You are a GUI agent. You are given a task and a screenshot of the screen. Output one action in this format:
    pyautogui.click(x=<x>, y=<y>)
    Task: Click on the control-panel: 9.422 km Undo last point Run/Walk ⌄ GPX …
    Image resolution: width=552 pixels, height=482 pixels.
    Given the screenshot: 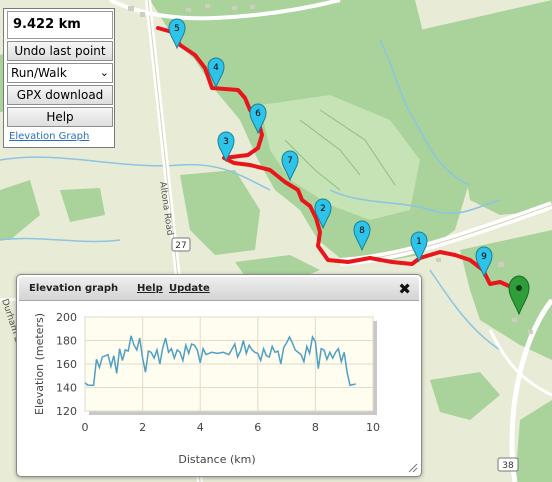 What is the action you would take?
    pyautogui.click(x=59, y=78)
    